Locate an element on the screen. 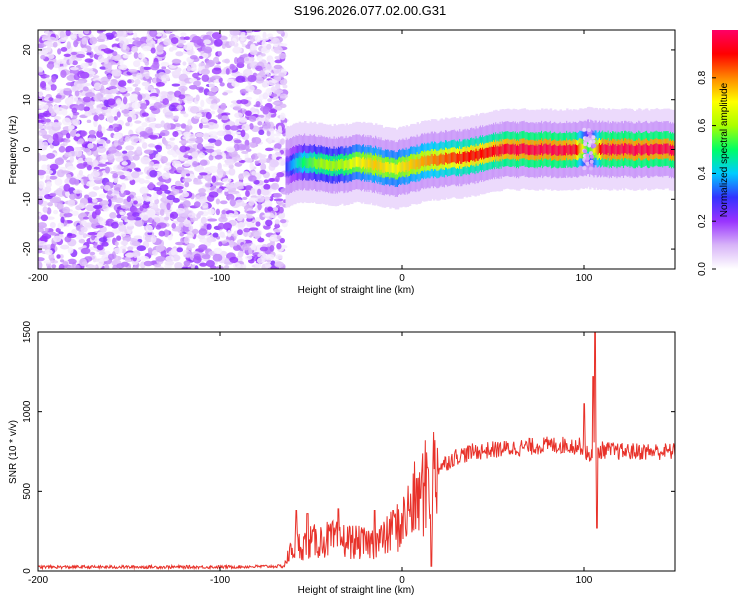  ridge-speck is located at coordinates (593, 137).